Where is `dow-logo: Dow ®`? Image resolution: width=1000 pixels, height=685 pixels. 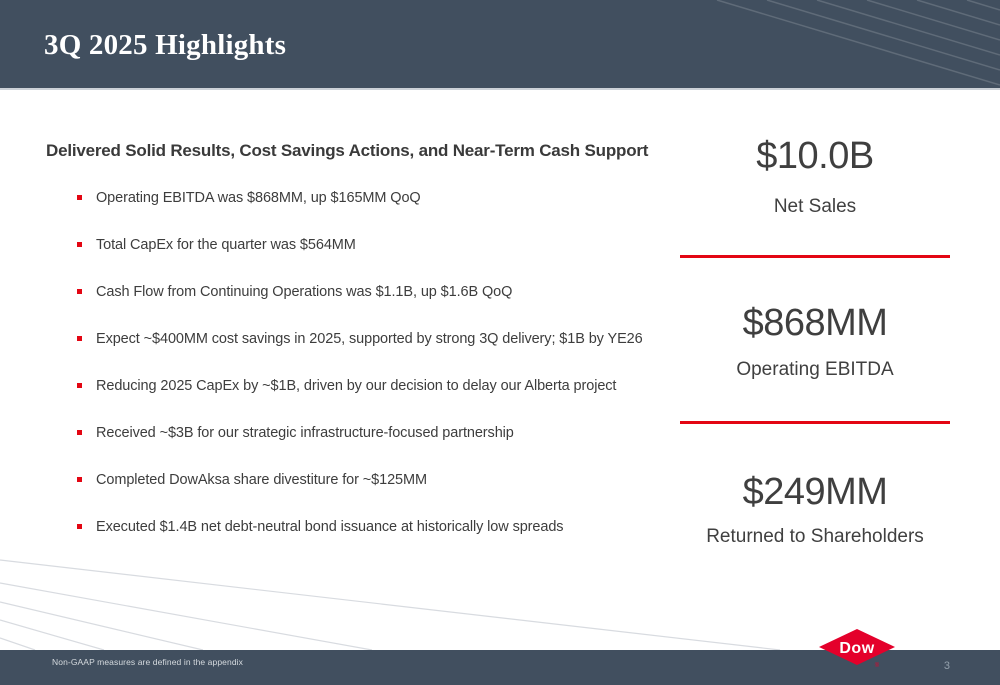 dow-logo: Dow ® is located at coordinates (857, 649).